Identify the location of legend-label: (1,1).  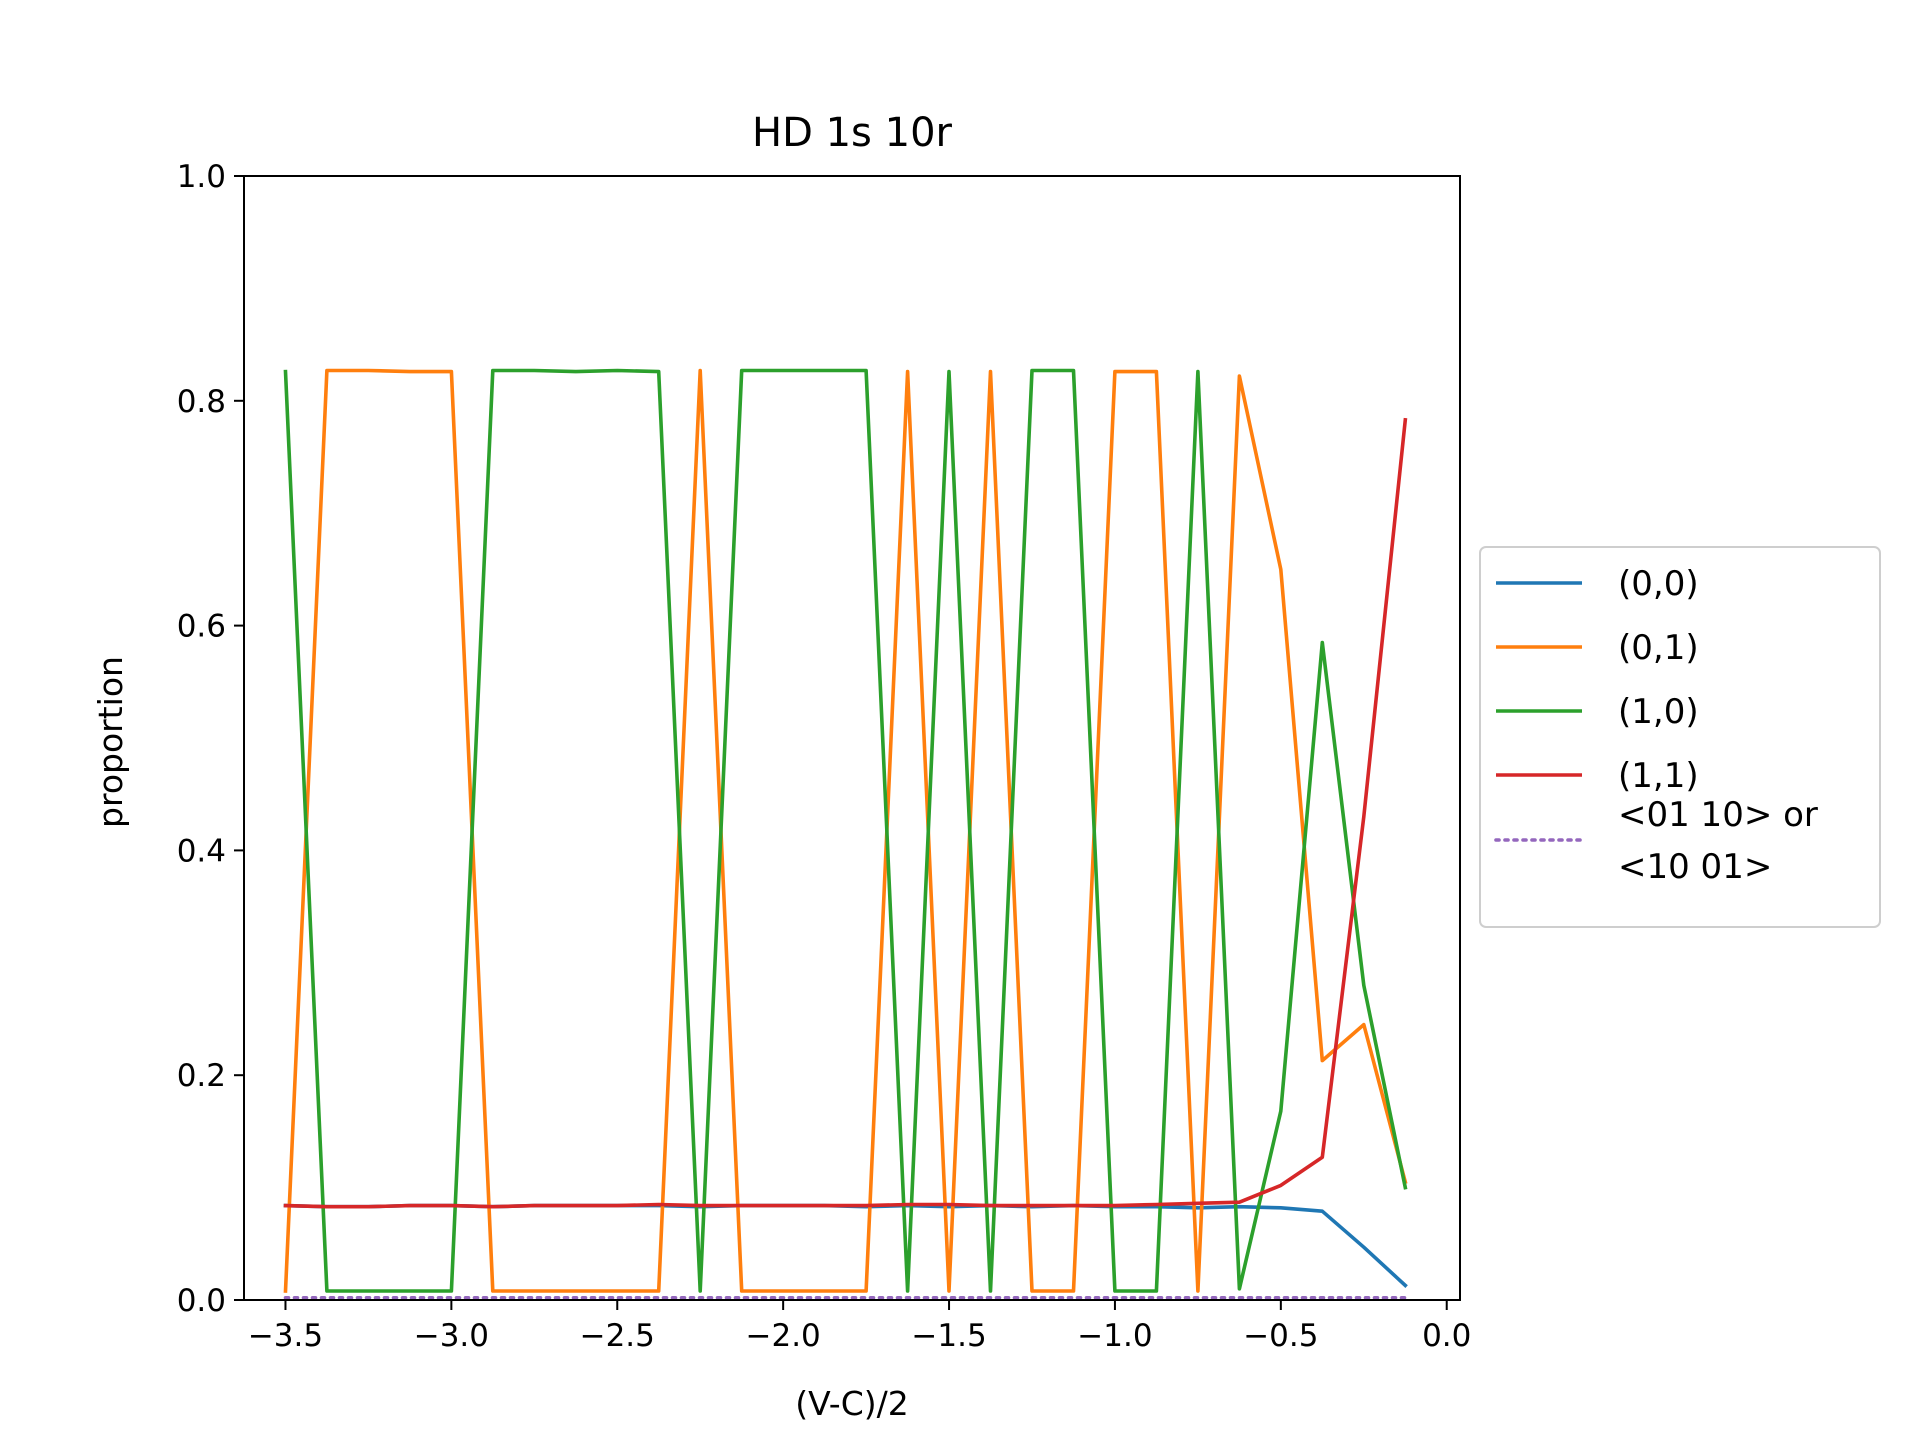
(1658, 776).